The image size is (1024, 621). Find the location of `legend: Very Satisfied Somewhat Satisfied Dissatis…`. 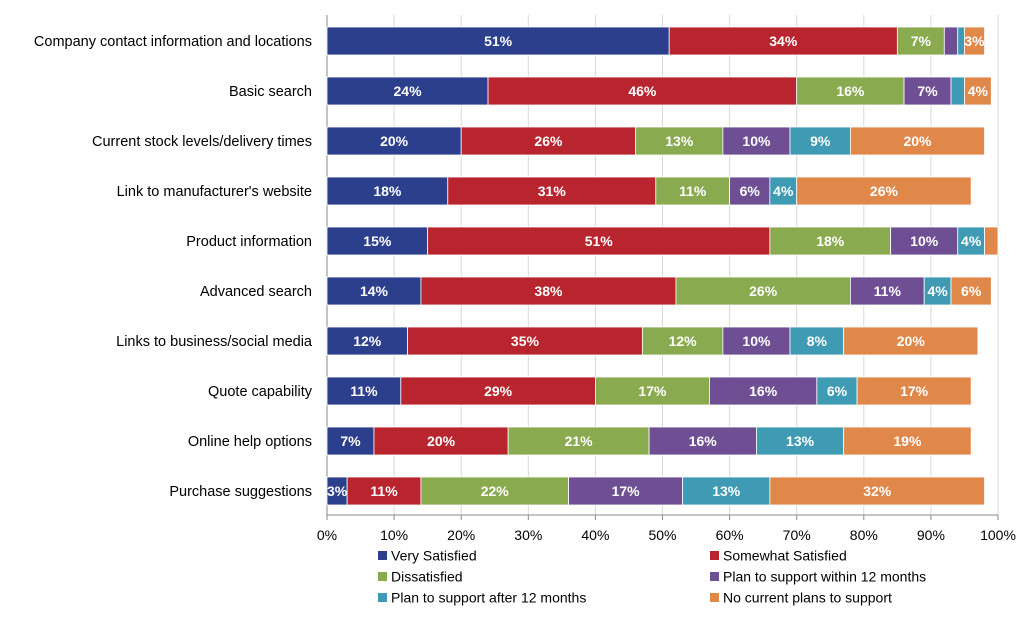

legend: Very Satisfied Somewhat Satisfied Dissatis… is located at coordinates (652, 577).